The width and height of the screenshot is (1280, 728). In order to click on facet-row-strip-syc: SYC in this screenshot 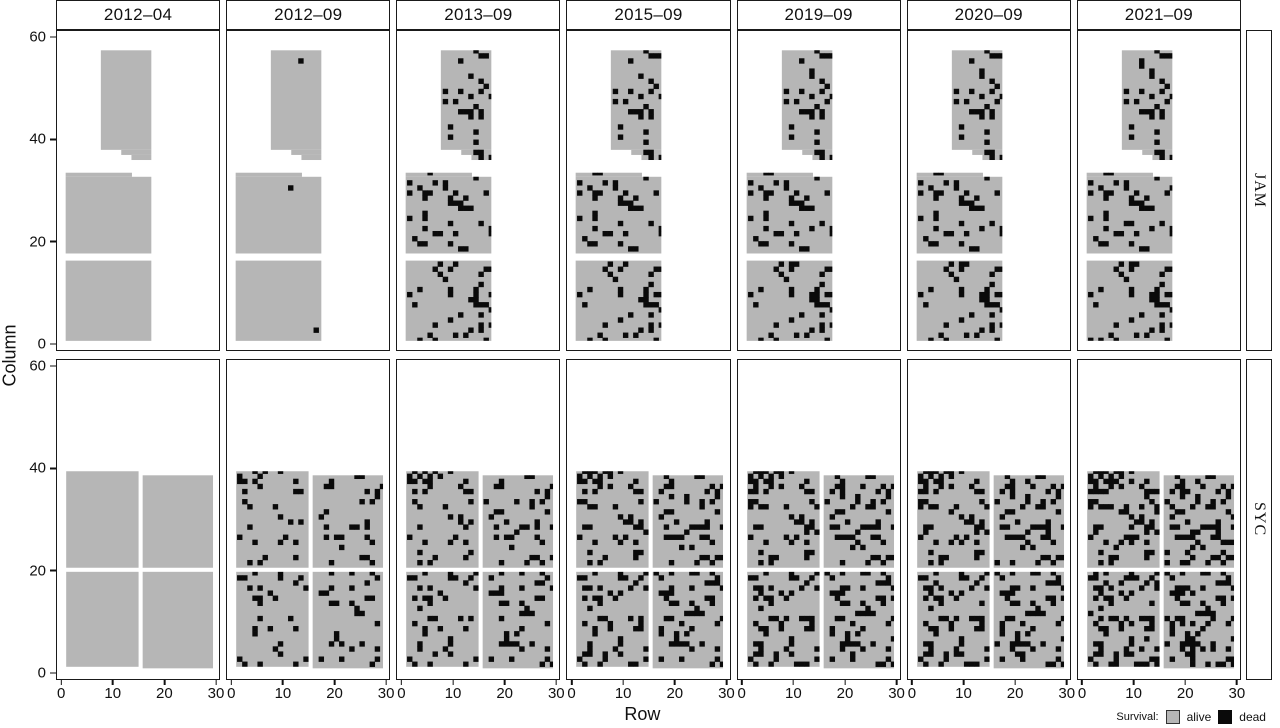, I will do `click(1258, 519)`.